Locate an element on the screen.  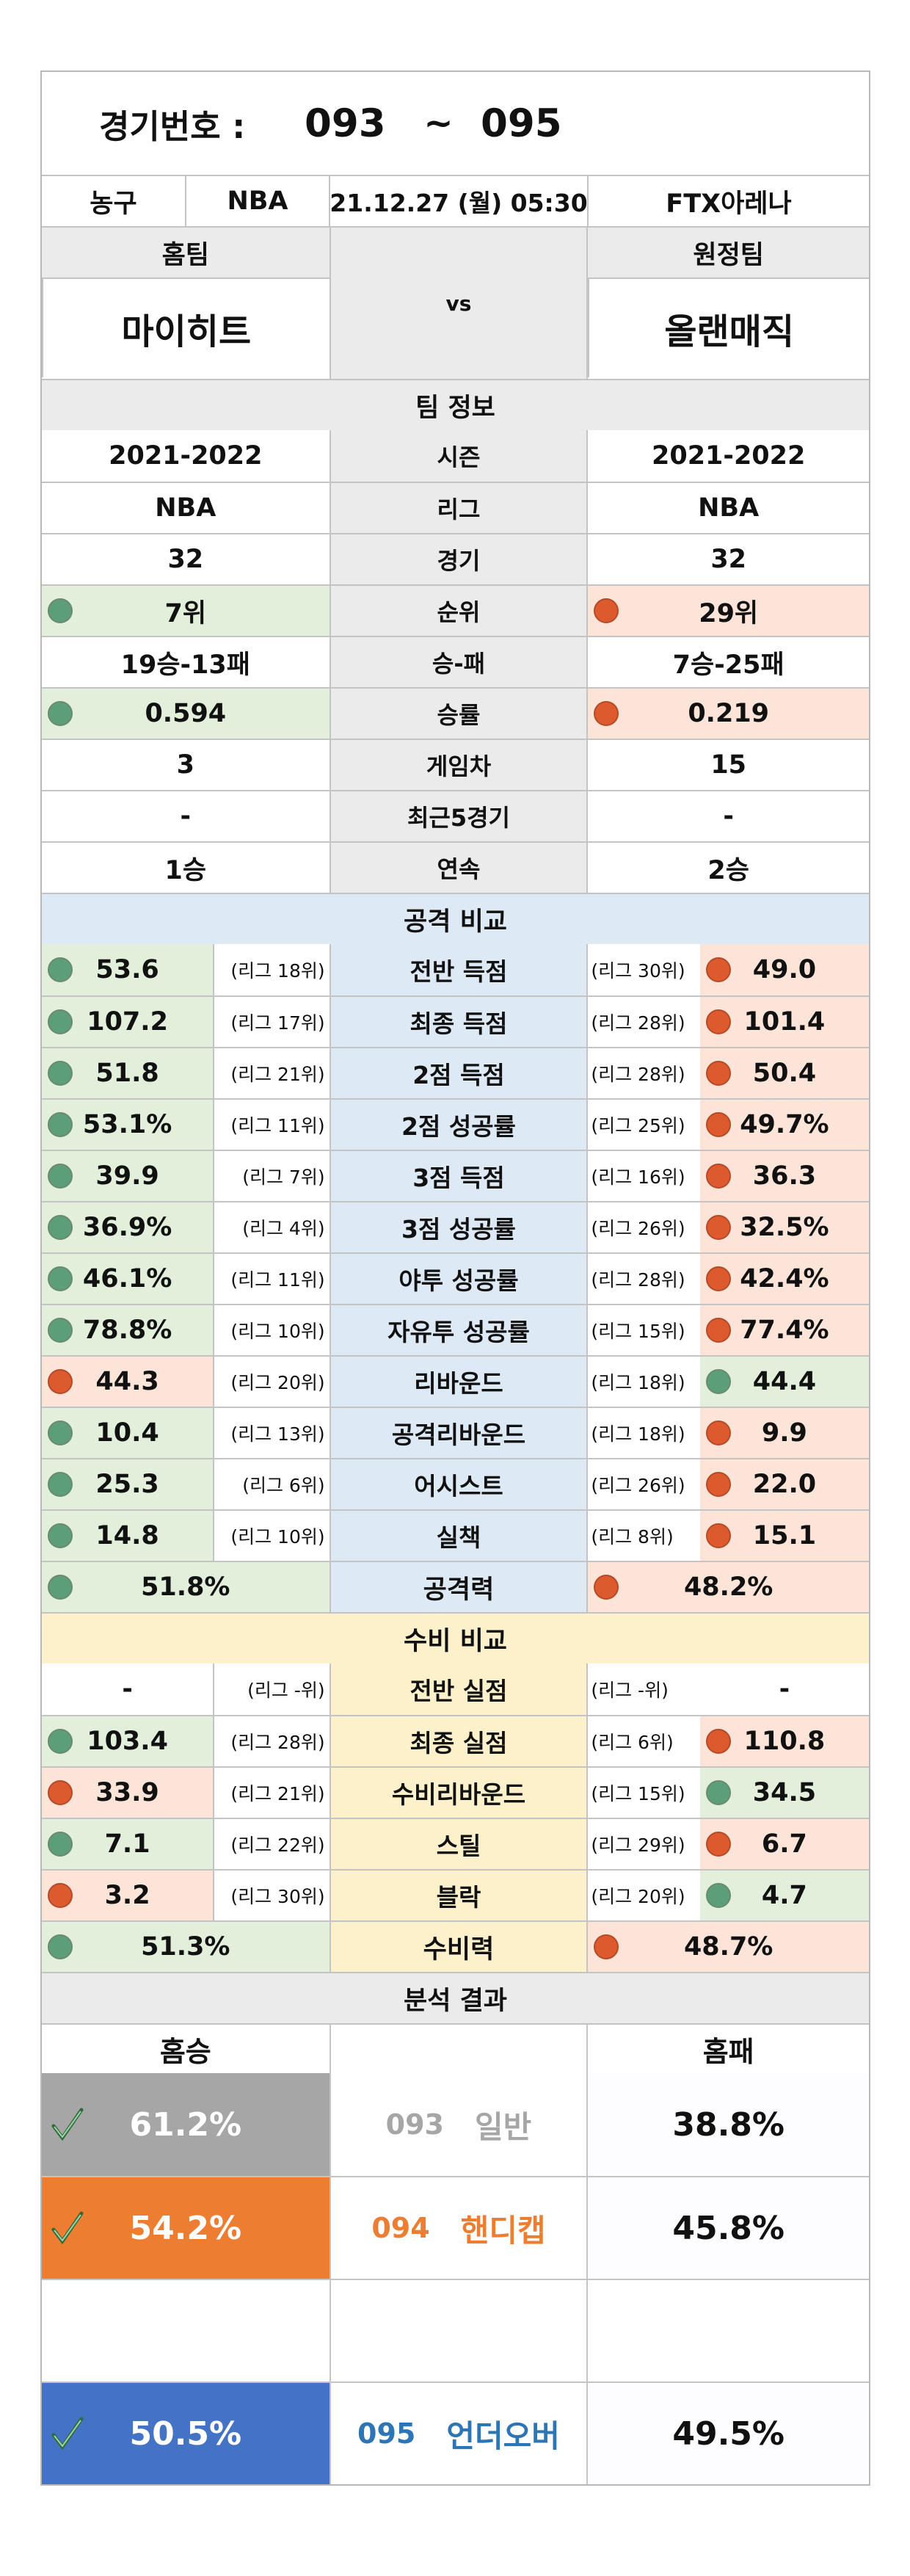
attack-away-value: 9.9 is located at coordinates (784, 1433).